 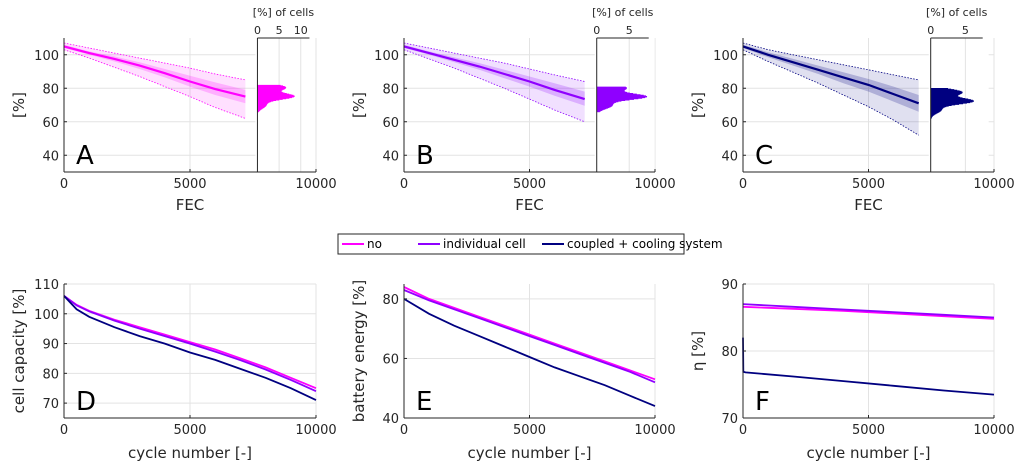 I want to click on panel-label: D, so click(x=86, y=402).